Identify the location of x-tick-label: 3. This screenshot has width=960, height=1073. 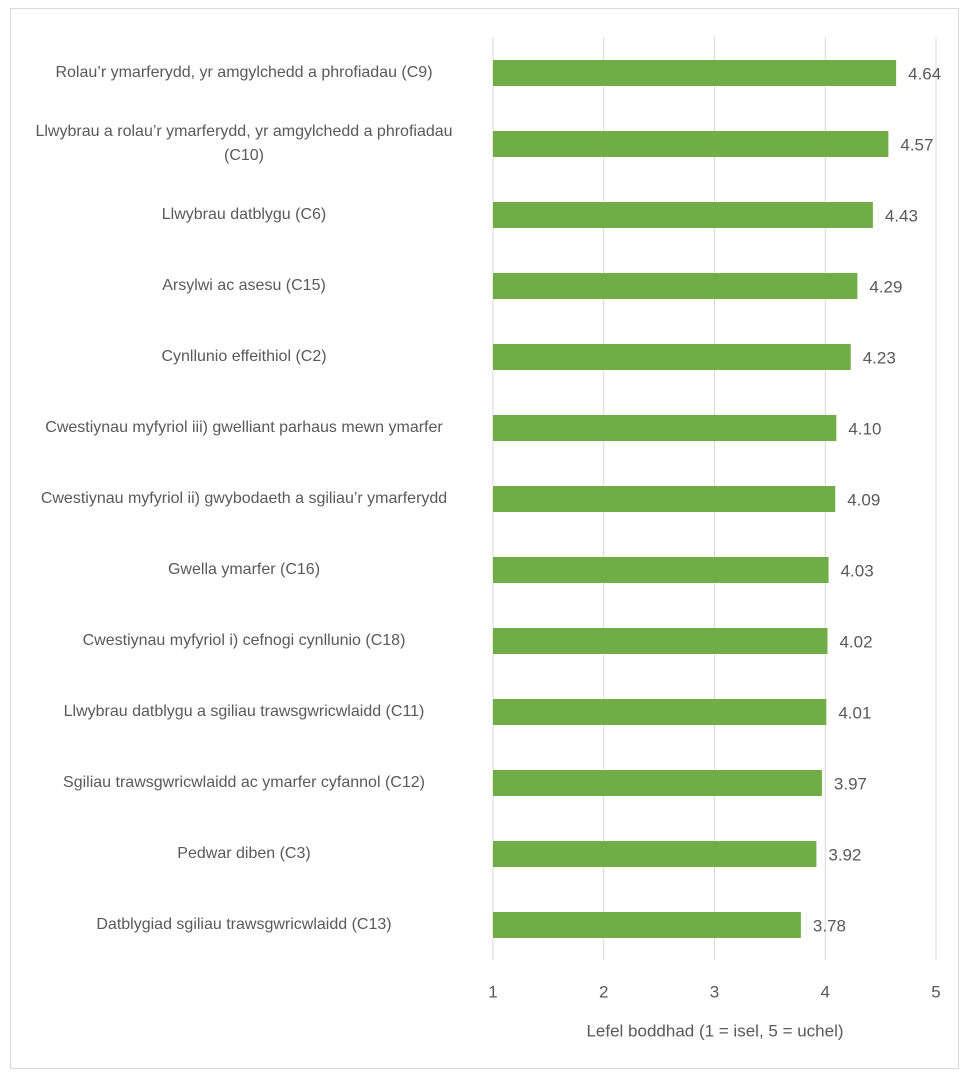
(714, 991).